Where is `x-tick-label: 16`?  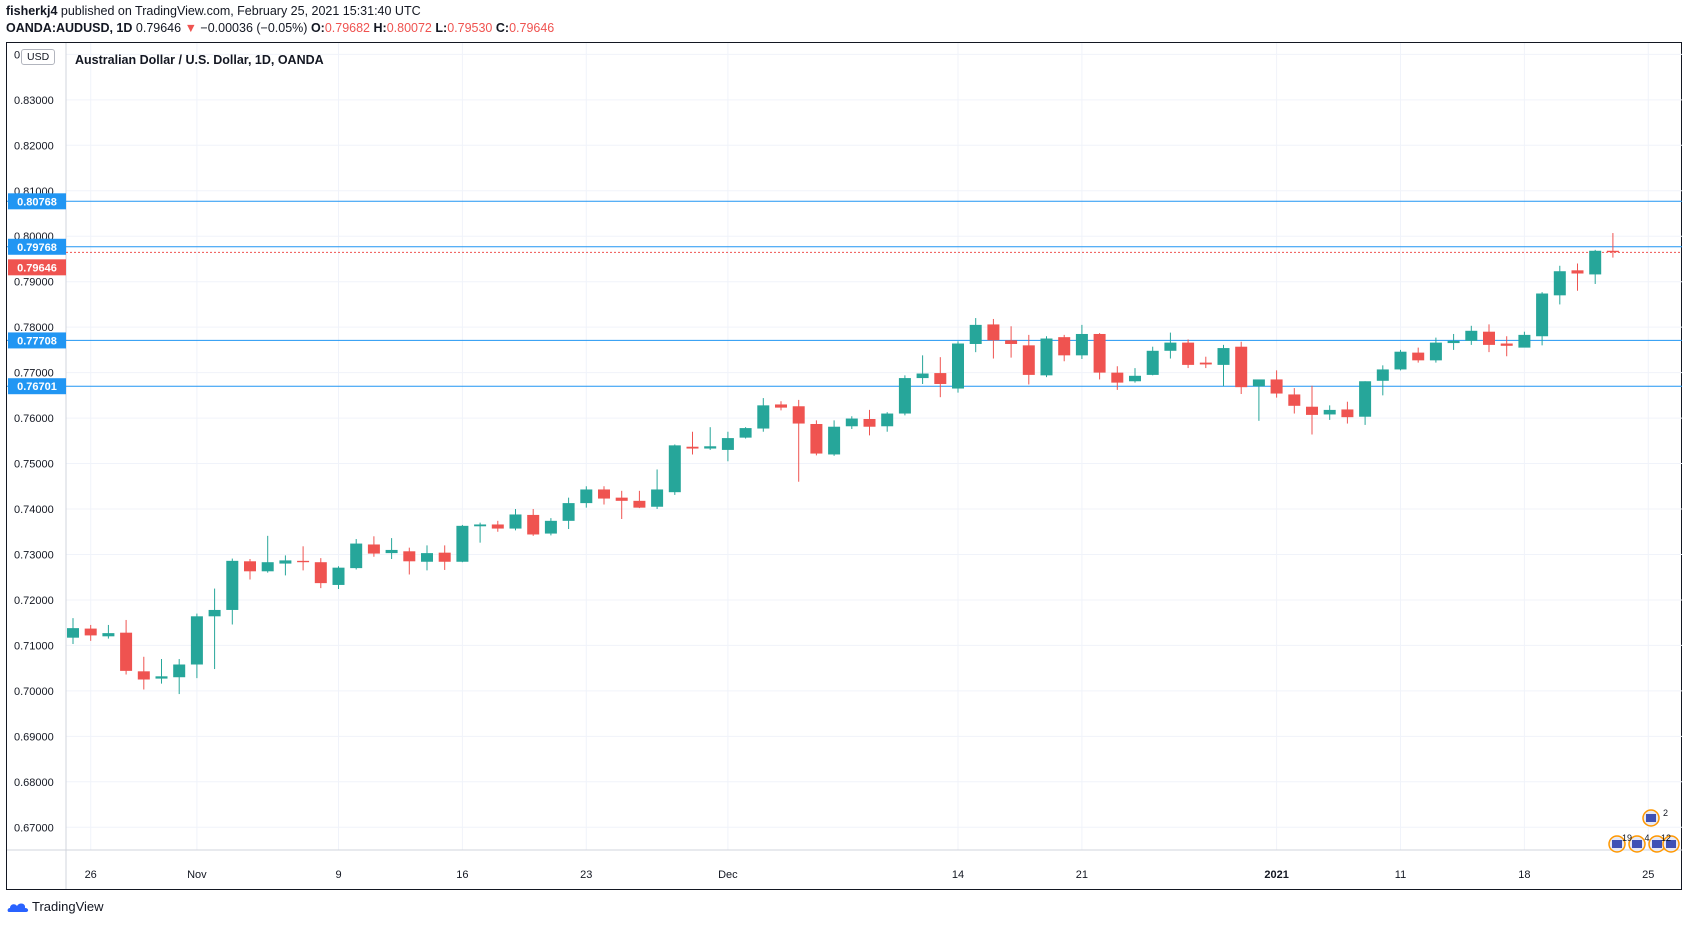 x-tick-label: 16 is located at coordinates (462, 875).